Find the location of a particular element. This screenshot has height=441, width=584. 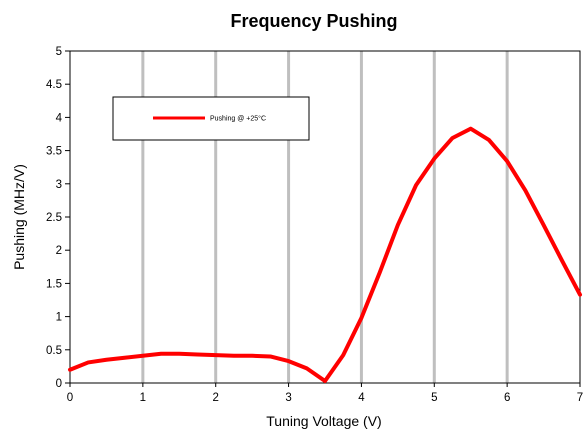

x-tick-label: 1 is located at coordinates (143, 398).